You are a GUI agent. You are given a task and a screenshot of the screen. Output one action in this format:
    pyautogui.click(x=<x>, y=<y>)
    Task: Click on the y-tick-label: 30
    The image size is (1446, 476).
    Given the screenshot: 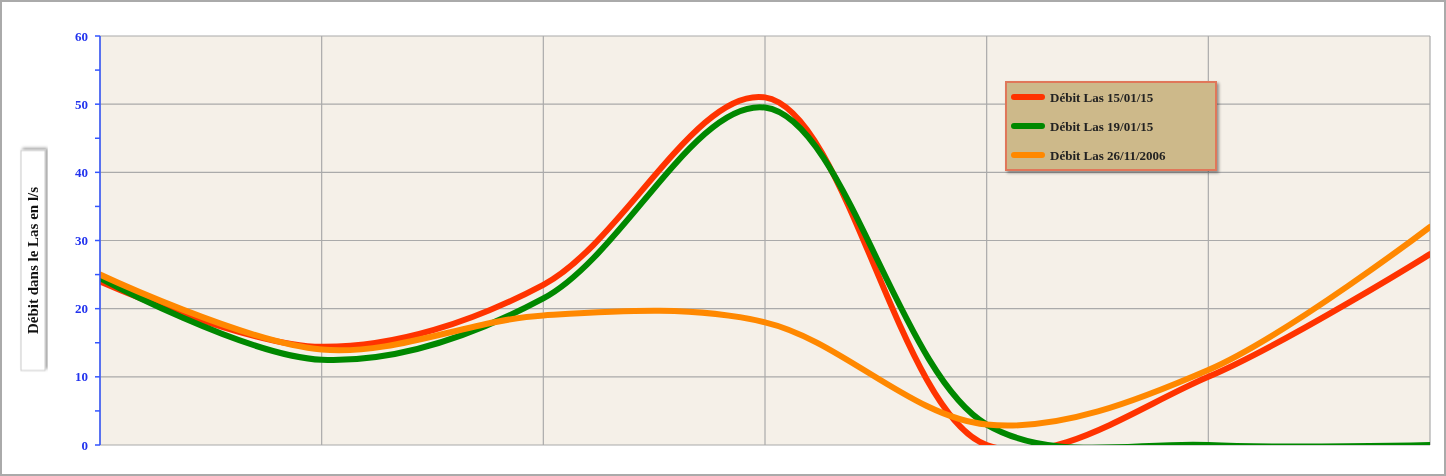 What is the action you would take?
    pyautogui.click(x=81, y=241)
    